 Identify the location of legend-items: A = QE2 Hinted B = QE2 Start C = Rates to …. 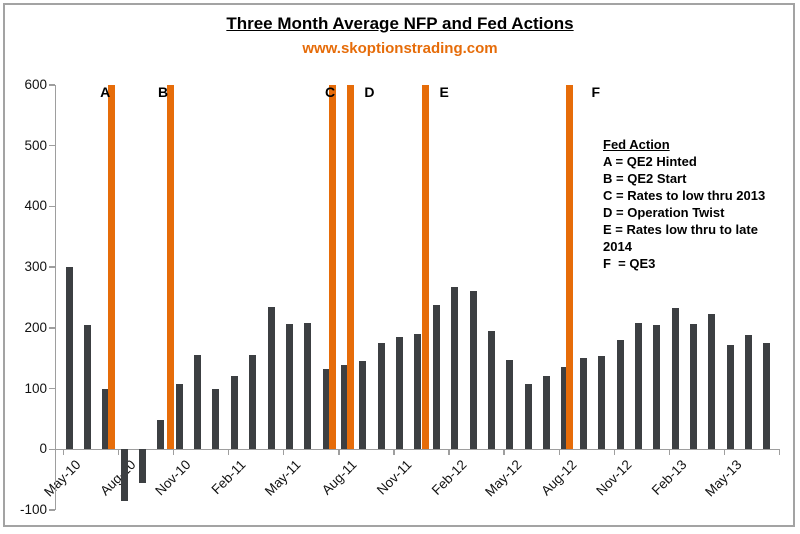
(701, 212).